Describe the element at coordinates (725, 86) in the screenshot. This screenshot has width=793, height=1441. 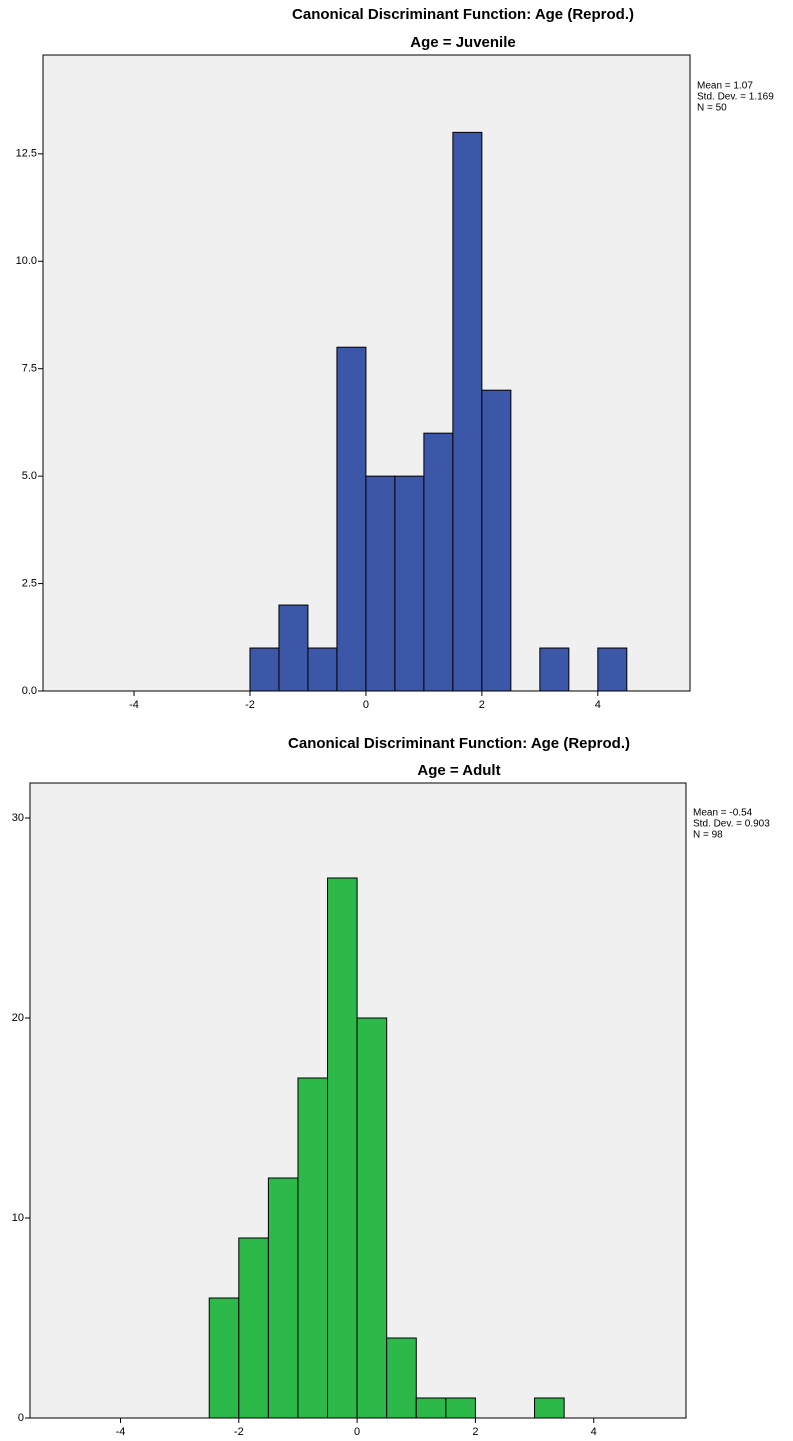
I see `stat-annotation: Mean = 1.07` at that location.